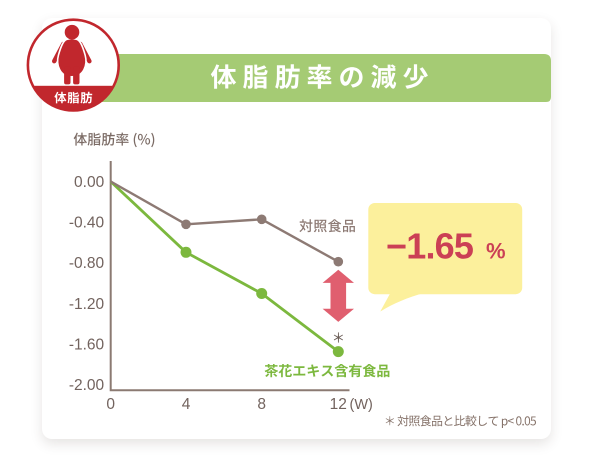 This screenshot has height=460, width=600. Describe the element at coordinates (110, 404) in the screenshot. I see `svg-text: 0` at that location.